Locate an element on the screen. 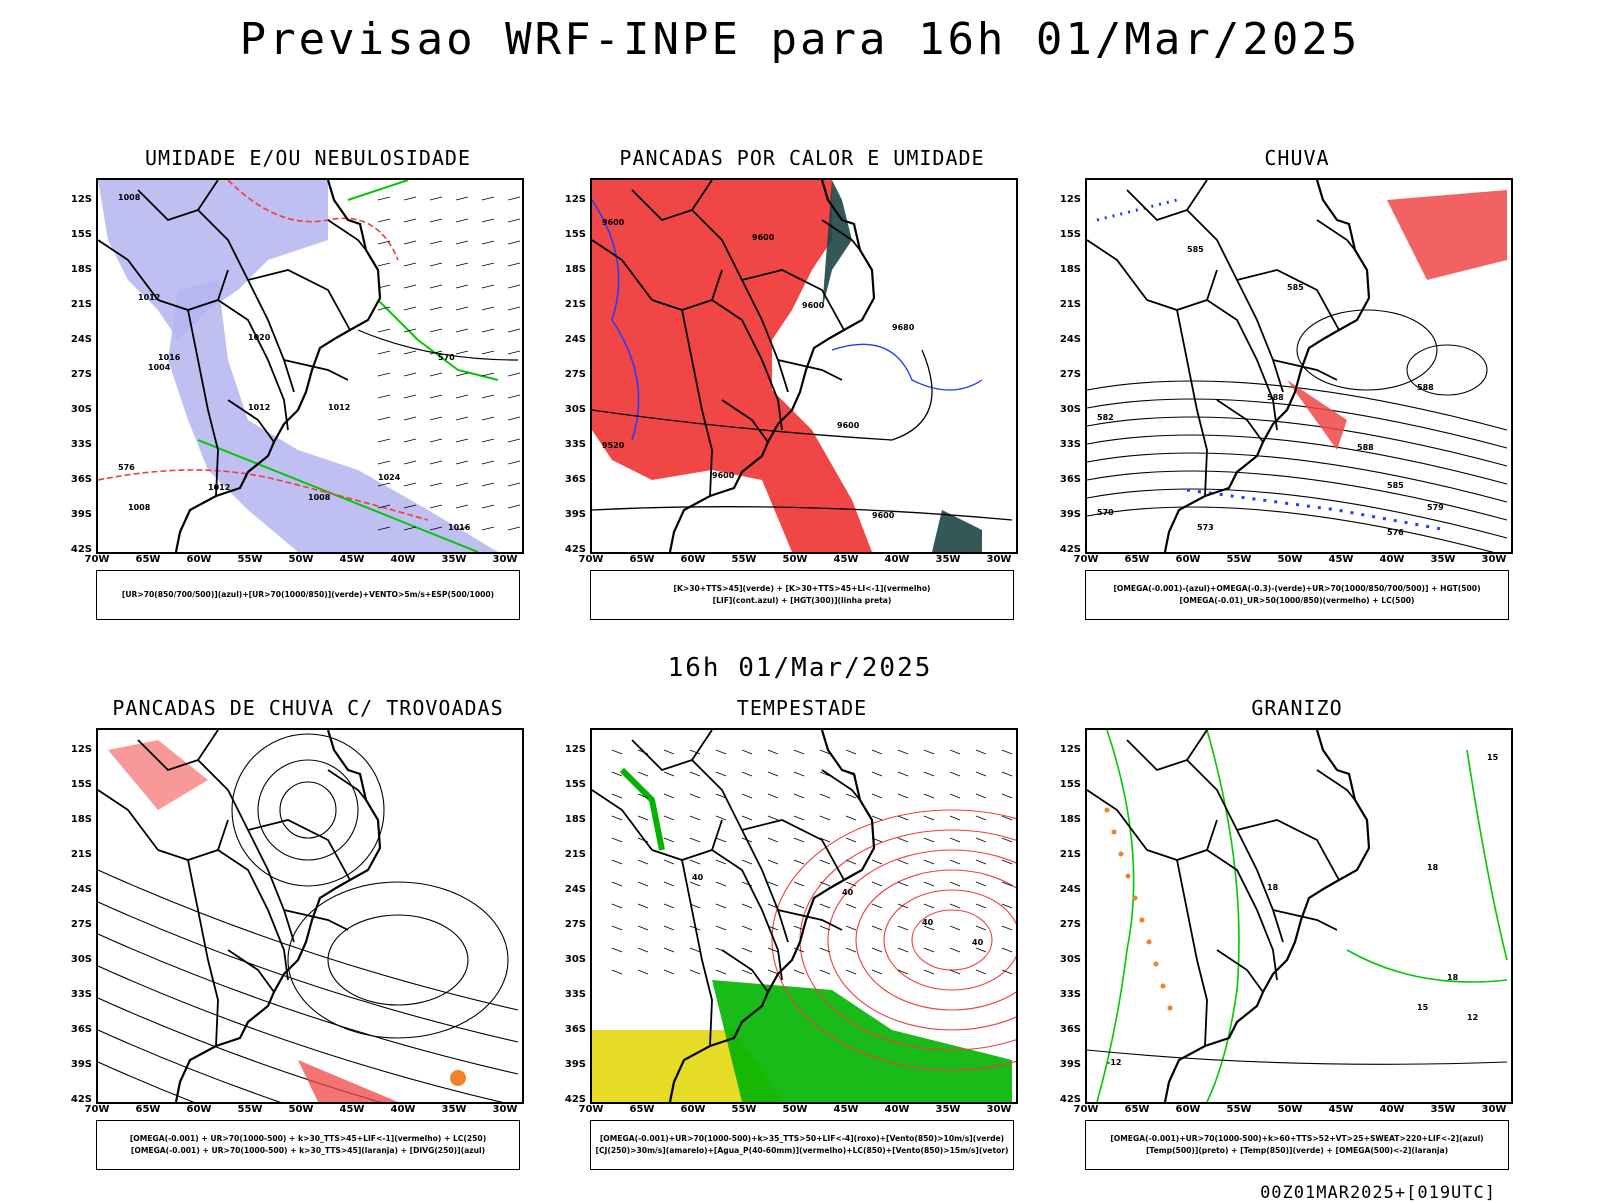  panel-4-title: PANCADAS DE CHUVA C/ TROVOADAS is located at coordinates (308, 708).